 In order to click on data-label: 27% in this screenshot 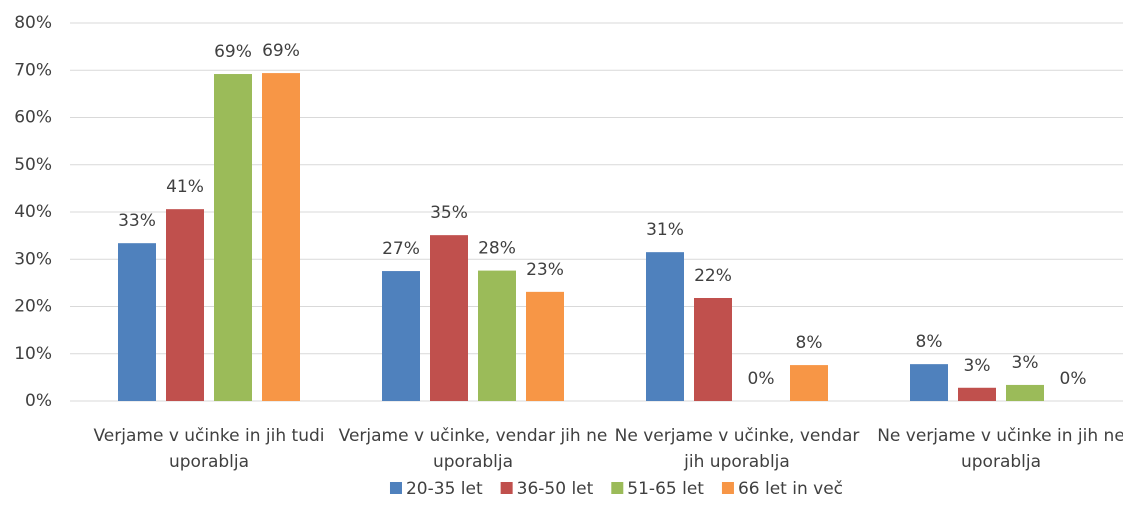, I will do `click(401, 249)`.